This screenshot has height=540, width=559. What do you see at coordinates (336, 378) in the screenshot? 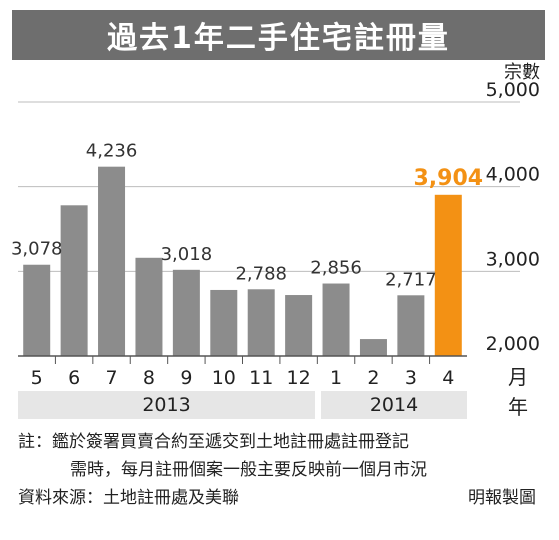
I see `x-tick-label: 1` at bounding box center [336, 378].